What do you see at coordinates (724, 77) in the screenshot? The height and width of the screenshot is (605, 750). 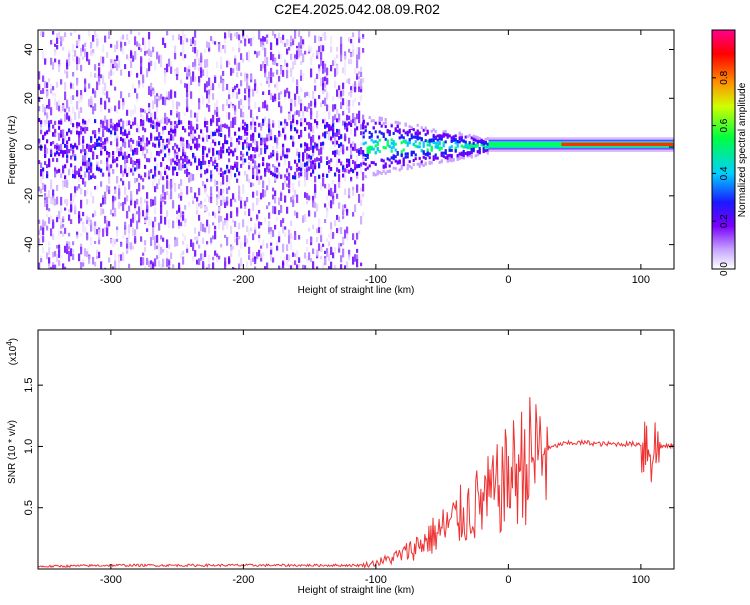 I see `colorbar-tick-label: 0.8` at bounding box center [724, 77].